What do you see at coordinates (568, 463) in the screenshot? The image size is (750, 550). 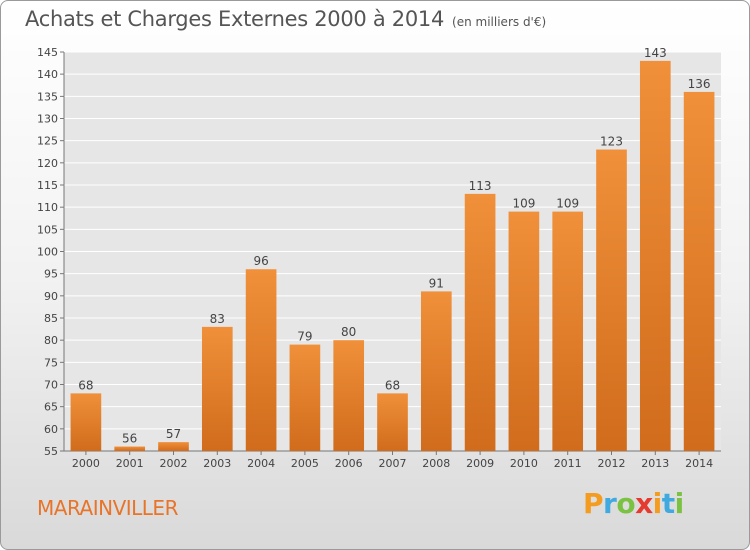 I see `x-tick-label: 2011` at bounding box center [568, 463].